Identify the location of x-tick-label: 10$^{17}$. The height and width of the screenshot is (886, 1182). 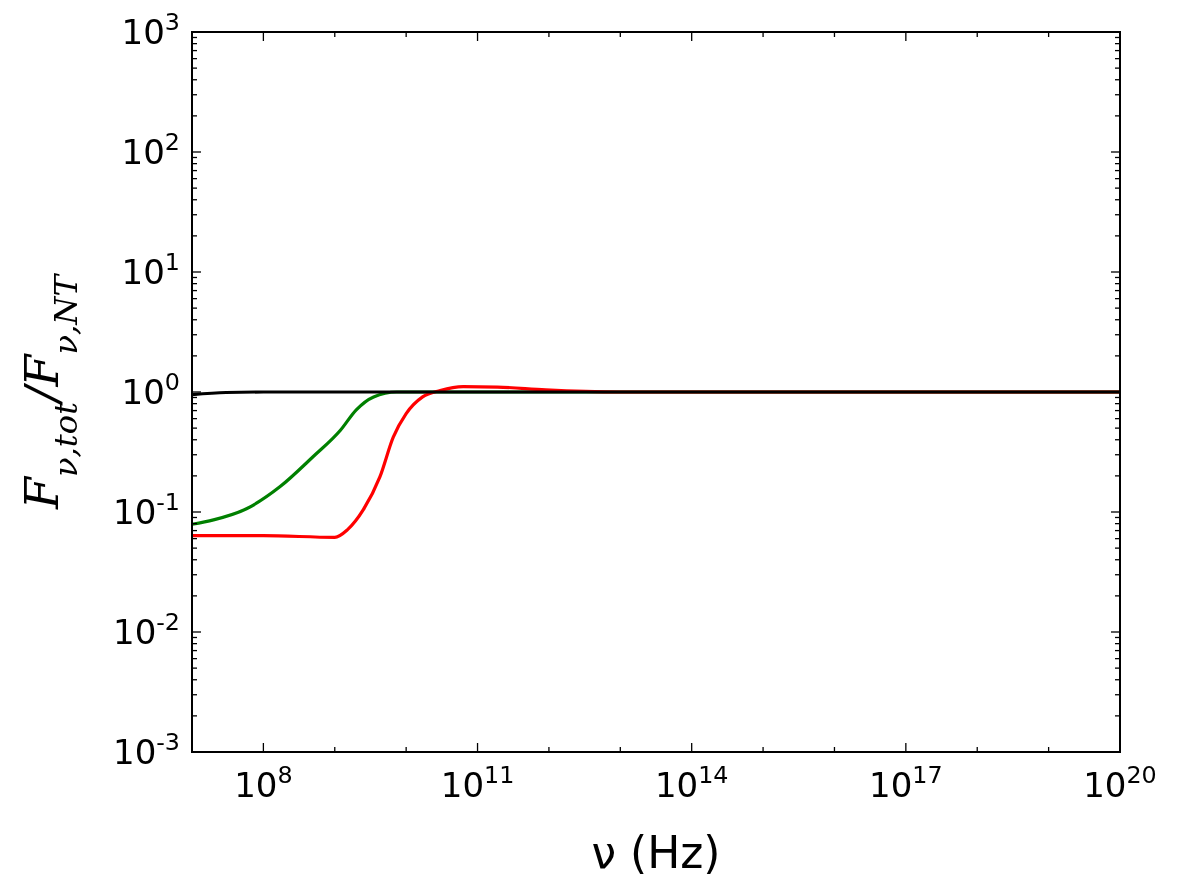
(906, 783).